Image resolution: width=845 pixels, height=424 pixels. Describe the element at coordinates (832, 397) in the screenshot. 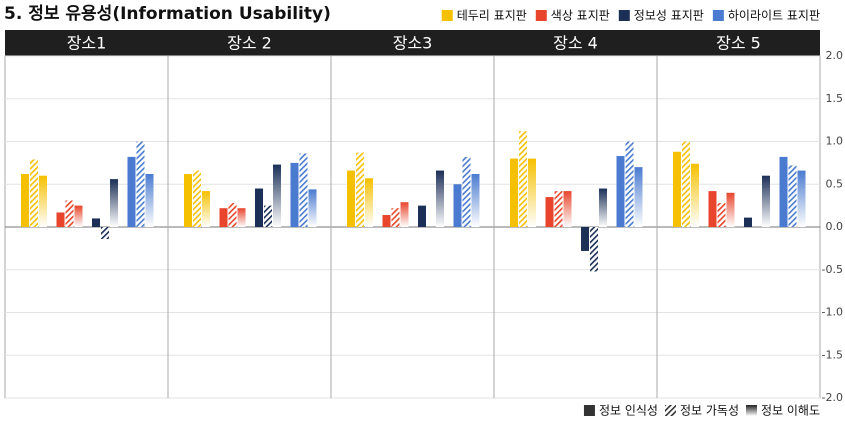

I see `y-tick-label: -2.0` at that location.